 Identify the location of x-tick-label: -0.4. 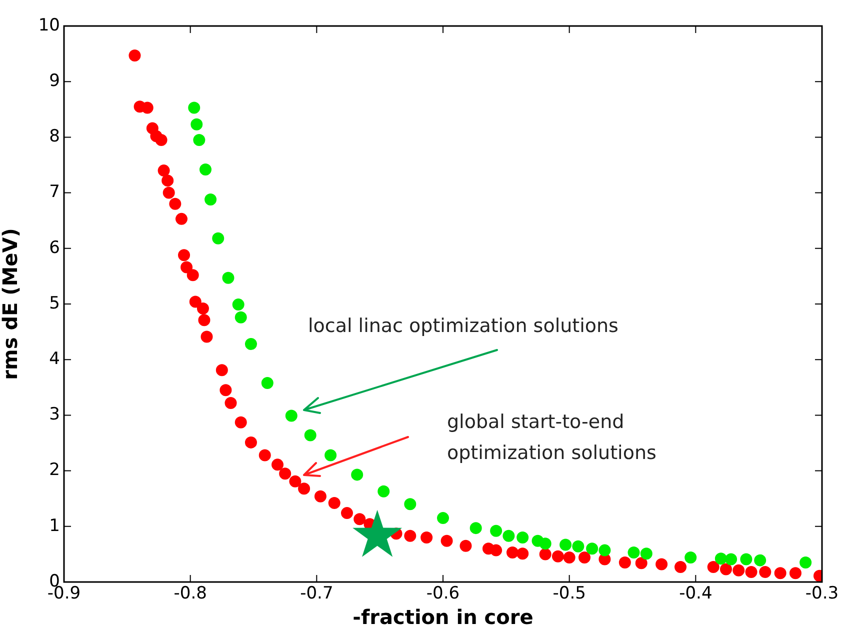
(695, 594).